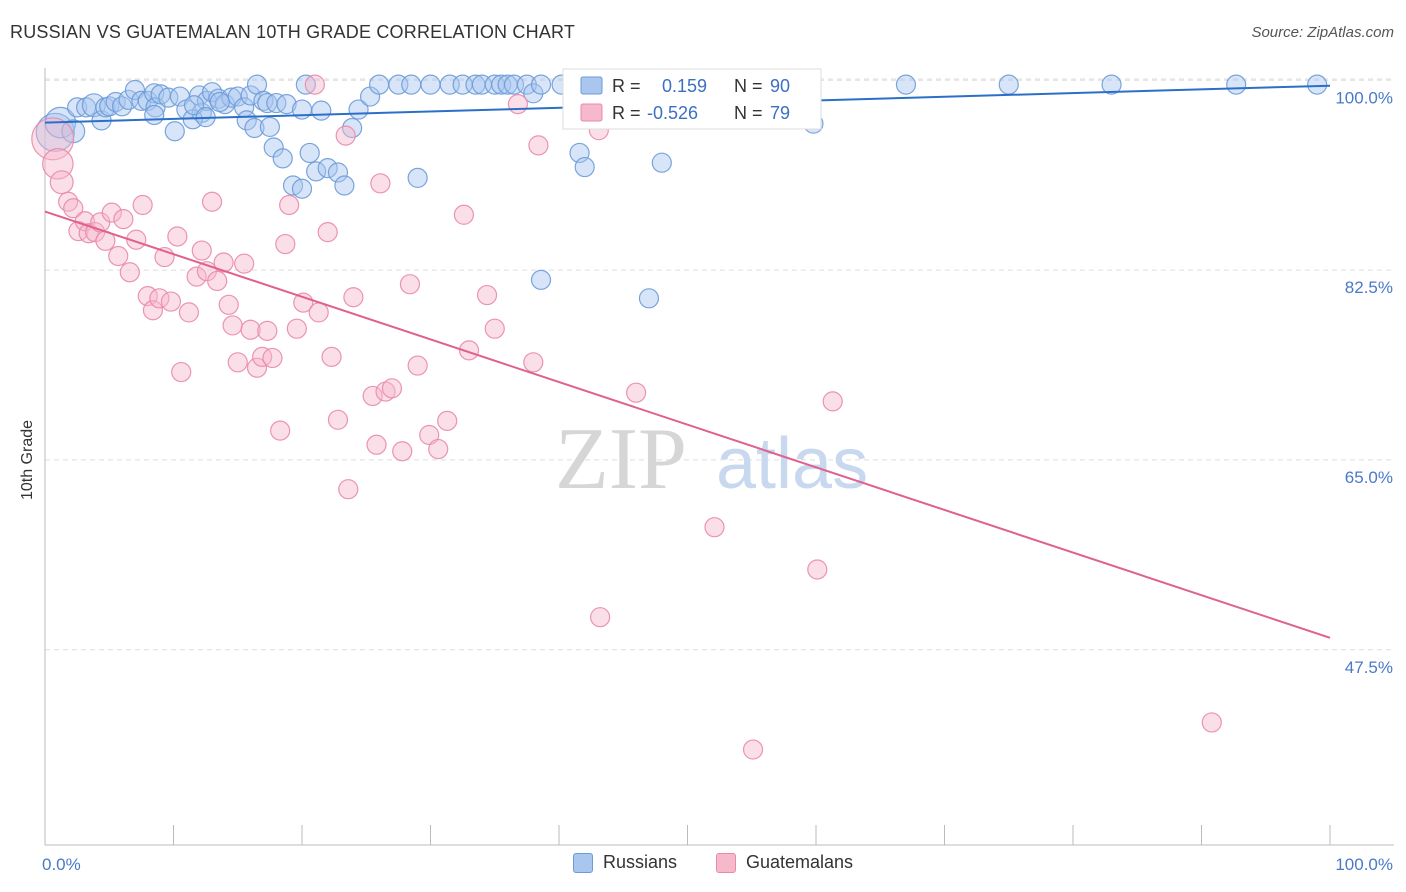  What do you see at coordinates (726, 862) in the screenshot?
I see `legend-swatch-guatemalans-bottom` at bounding box center [726, 862].